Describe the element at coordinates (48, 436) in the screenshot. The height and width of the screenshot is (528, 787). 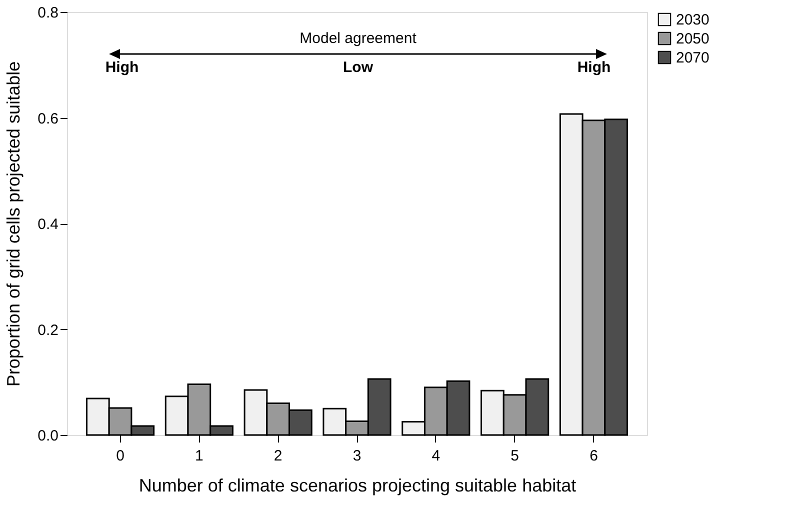
I see `y-tick-label: 0.0` at that location.